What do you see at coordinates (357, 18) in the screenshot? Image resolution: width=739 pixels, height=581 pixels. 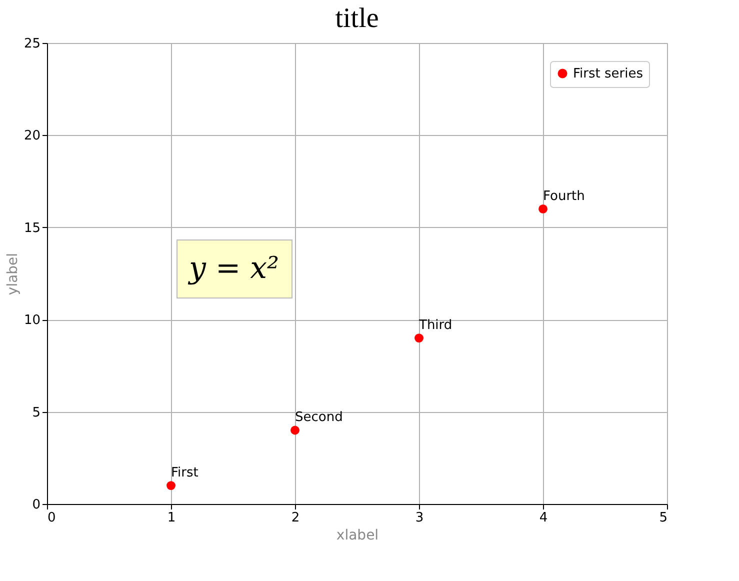 I see `chart-title: title` at bounding box center [357, 18].